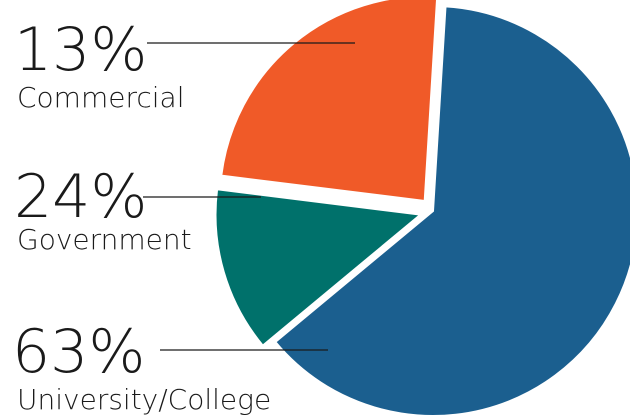  I want to click on slice-value-label-commercial: 13%, so click(80, 50).